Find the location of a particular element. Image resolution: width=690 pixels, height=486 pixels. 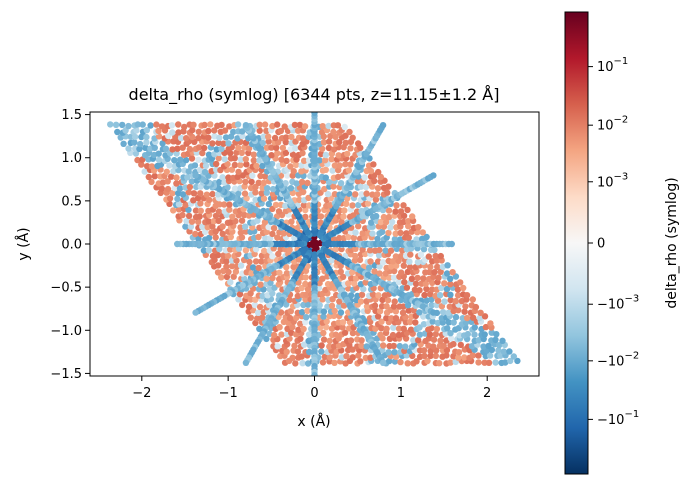

y-tick-label: 0.5 is located at coordinates (71, 201).